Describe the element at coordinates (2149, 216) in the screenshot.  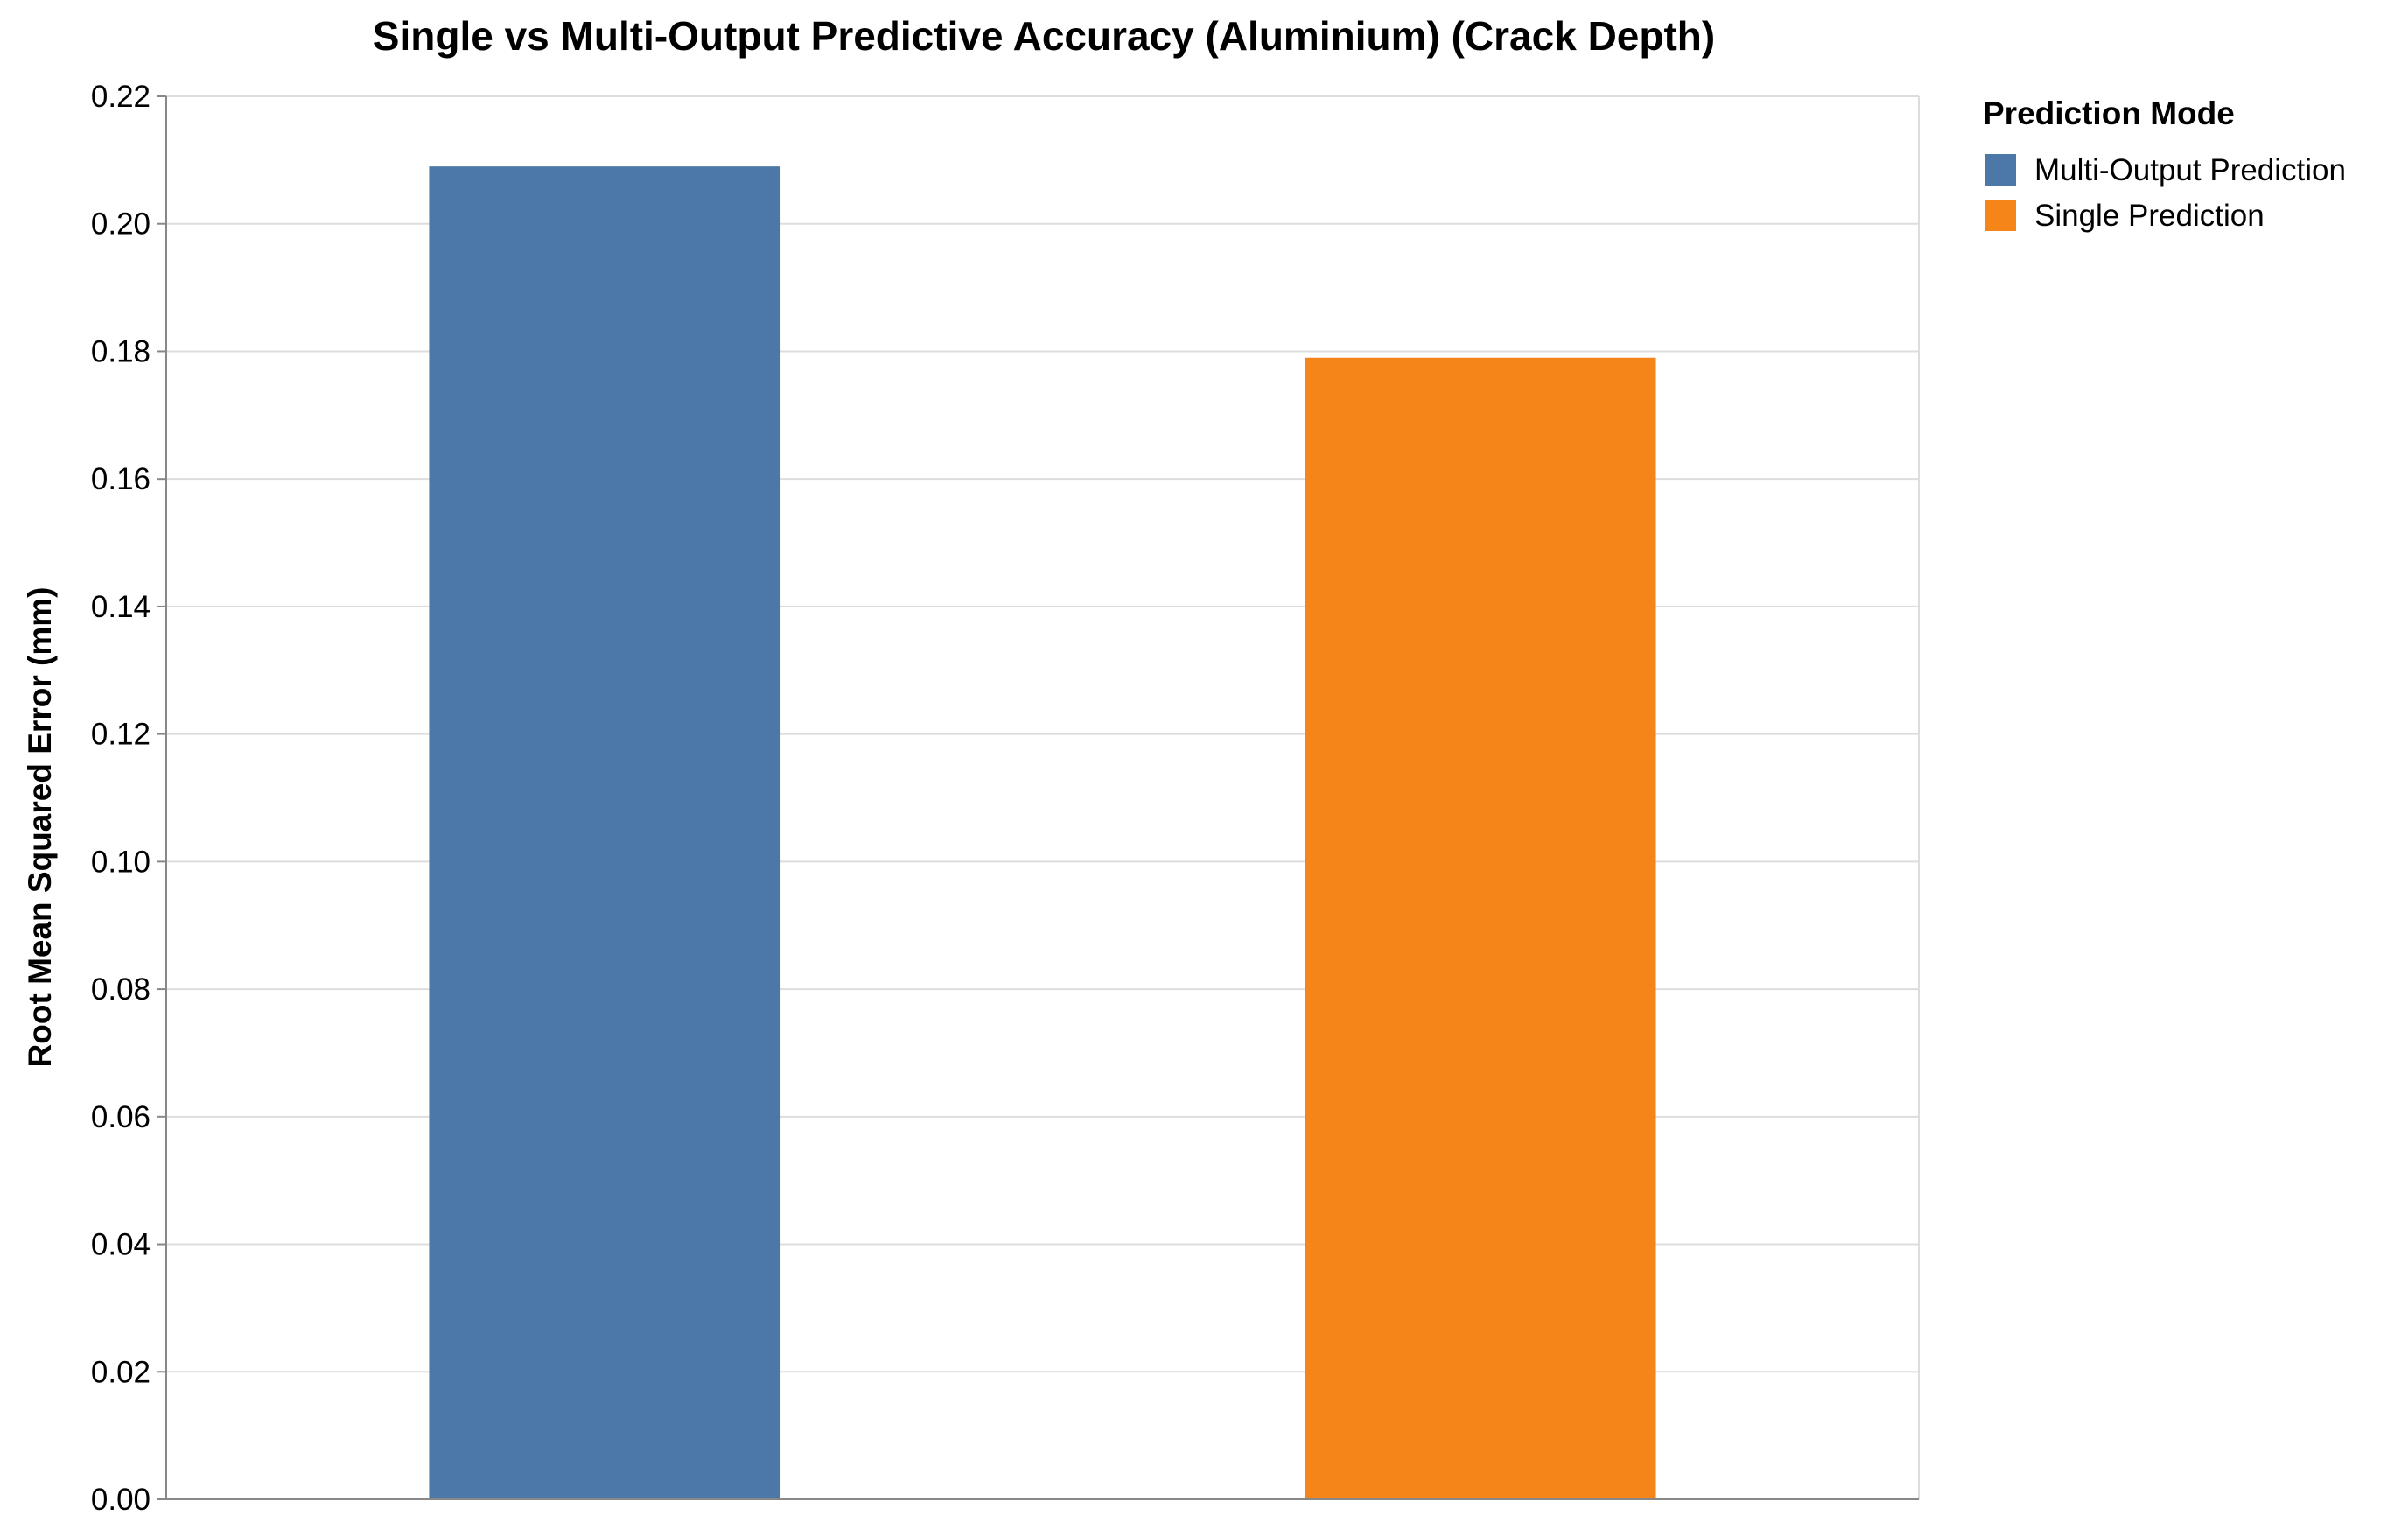
I see `legend-label: Single Prediction` at that location.